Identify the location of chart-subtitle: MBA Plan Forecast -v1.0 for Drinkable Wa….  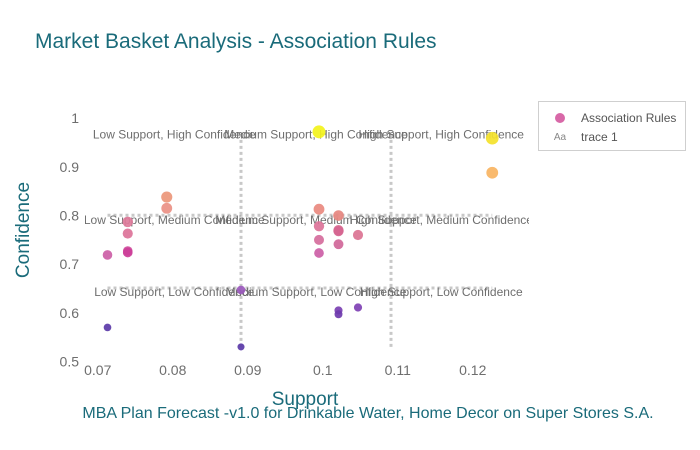
(368, 413).